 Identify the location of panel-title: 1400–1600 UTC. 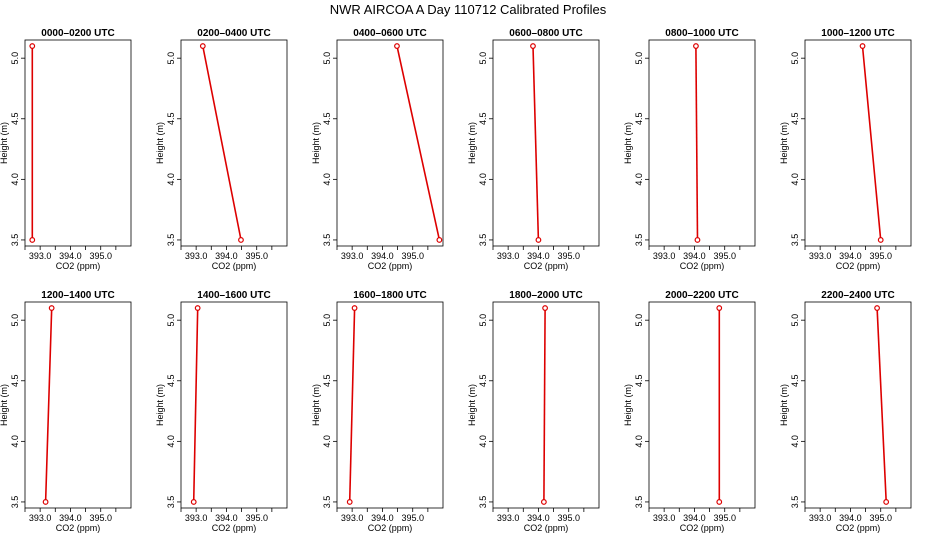
(233, 295).